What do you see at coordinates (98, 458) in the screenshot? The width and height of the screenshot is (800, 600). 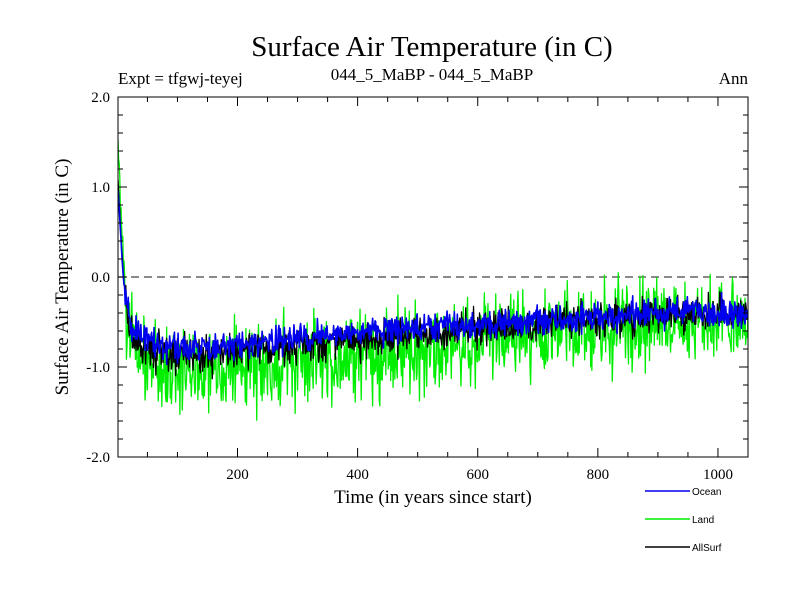 I see `y-tick-label: -2.0` at bounding box center [98, 458].